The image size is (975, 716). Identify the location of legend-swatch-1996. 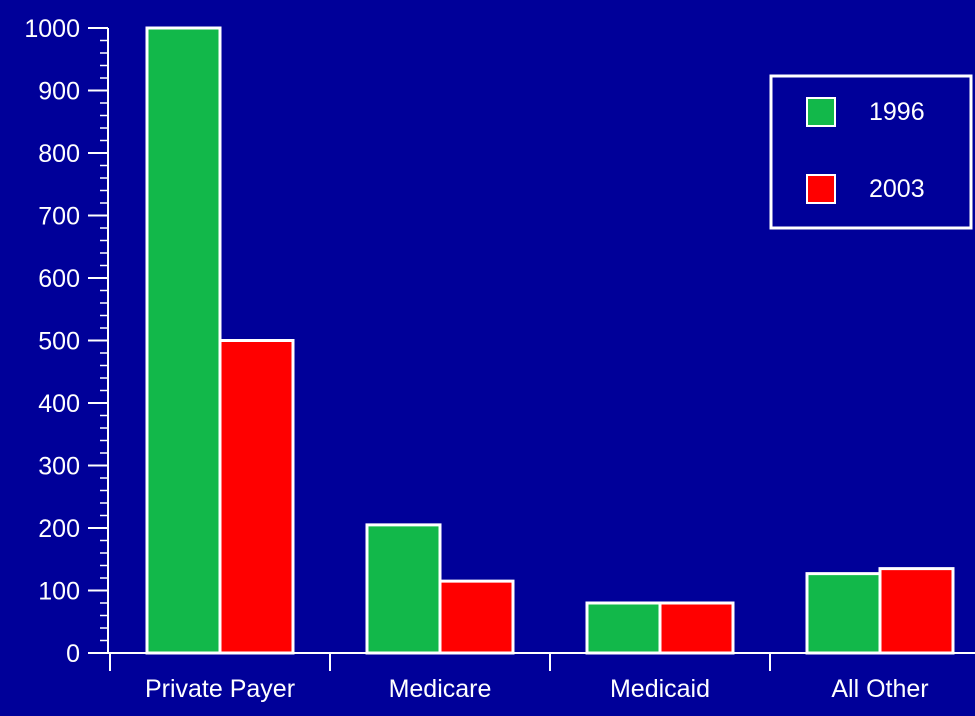
(821, 112).